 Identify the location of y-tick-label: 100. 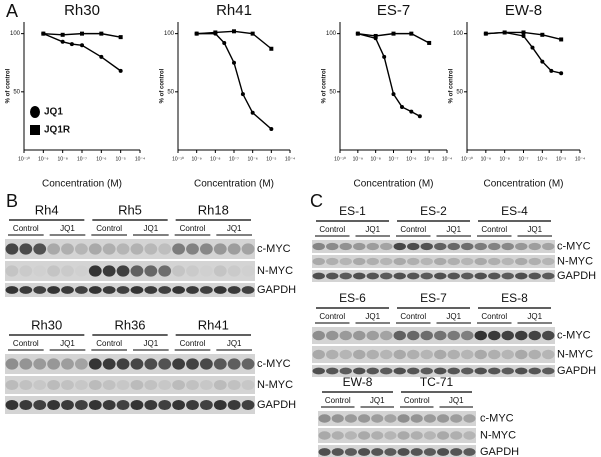
(331, 34).